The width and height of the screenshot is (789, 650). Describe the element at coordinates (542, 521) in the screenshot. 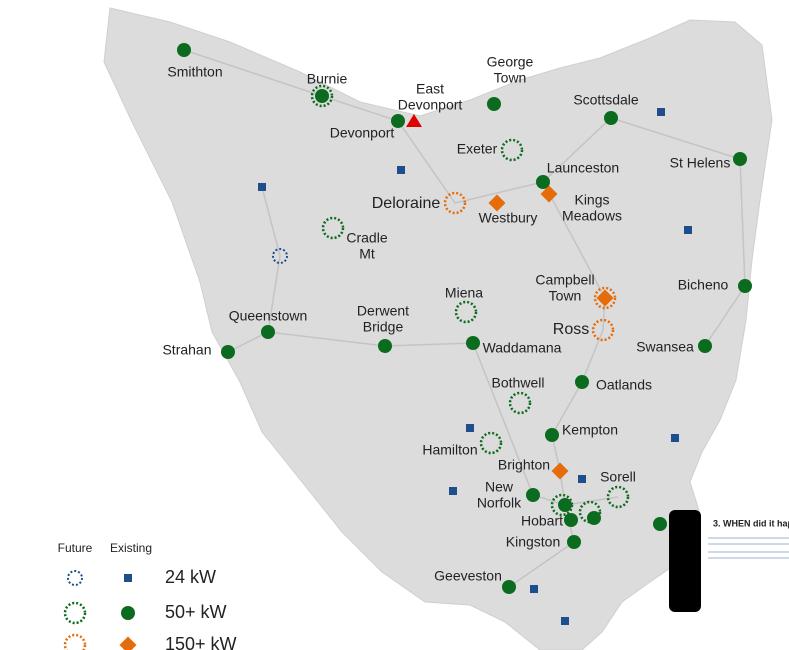

I see `place-label: Hobart` at that location.